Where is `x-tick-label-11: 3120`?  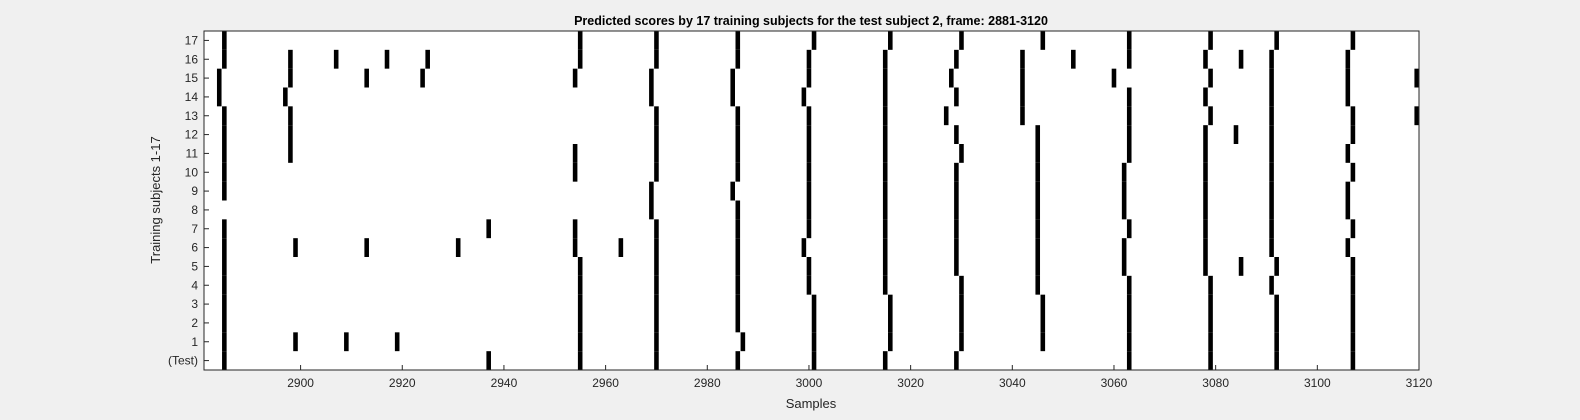
x-tick-label-11: 3120 is located at coordinates (1419, 383).